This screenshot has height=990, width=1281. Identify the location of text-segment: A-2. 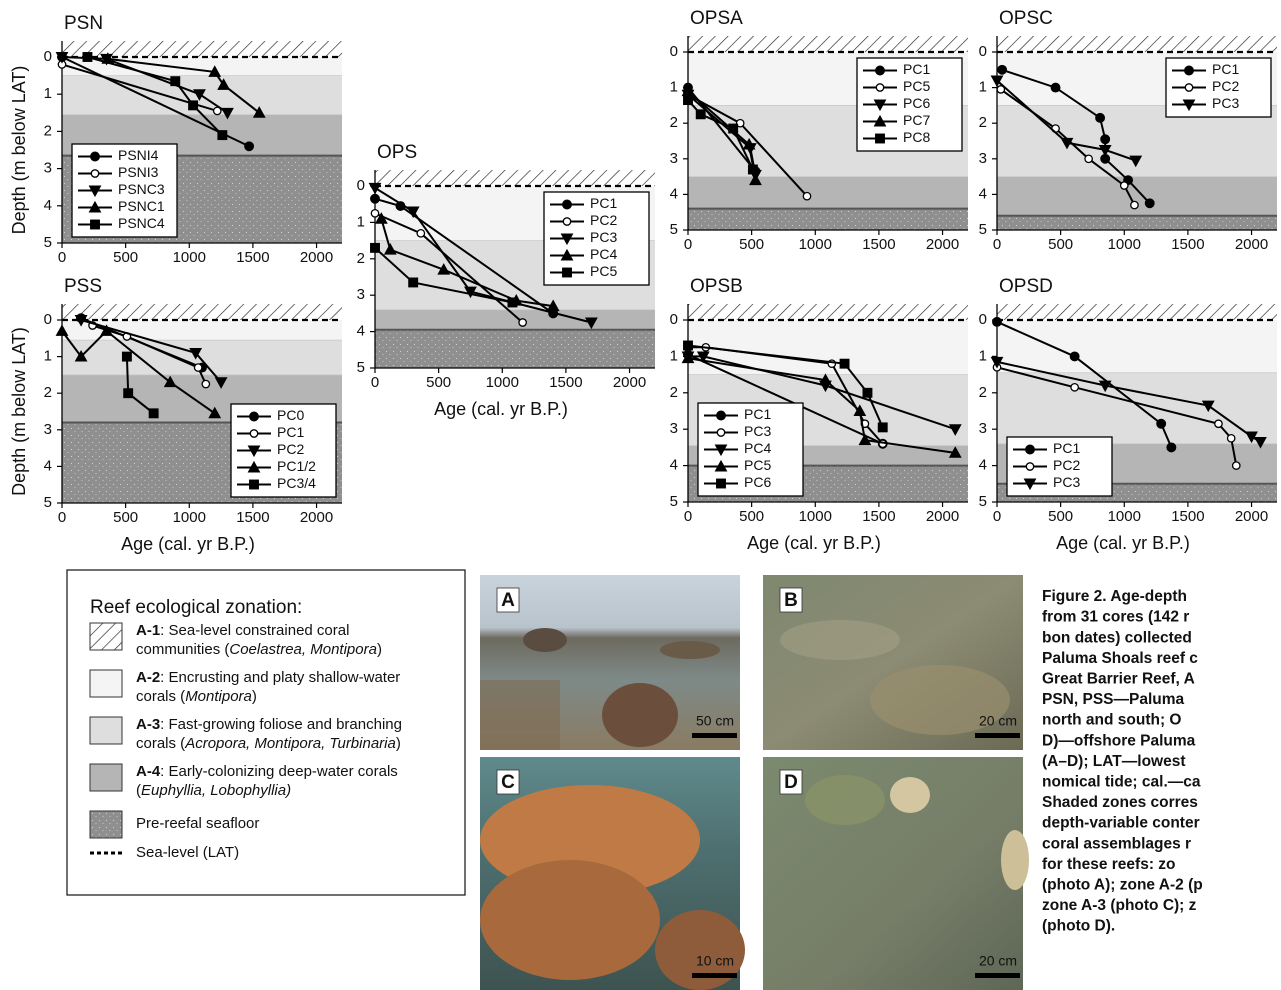
(148, 677).